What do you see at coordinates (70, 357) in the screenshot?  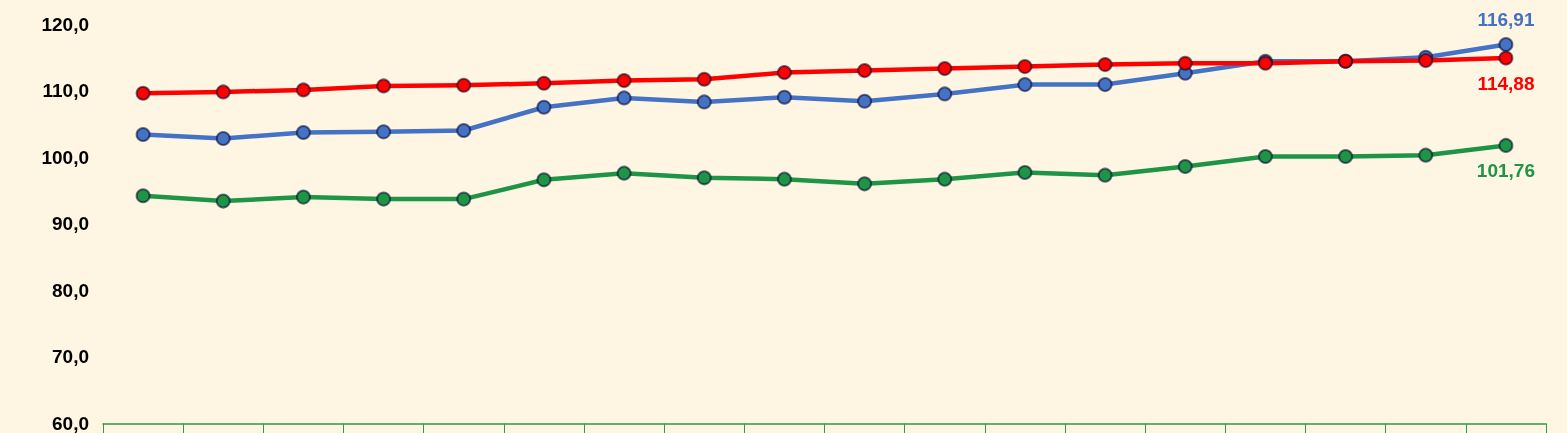 I see `y-tick-label: 70,0` at bounding box center [70, 357].